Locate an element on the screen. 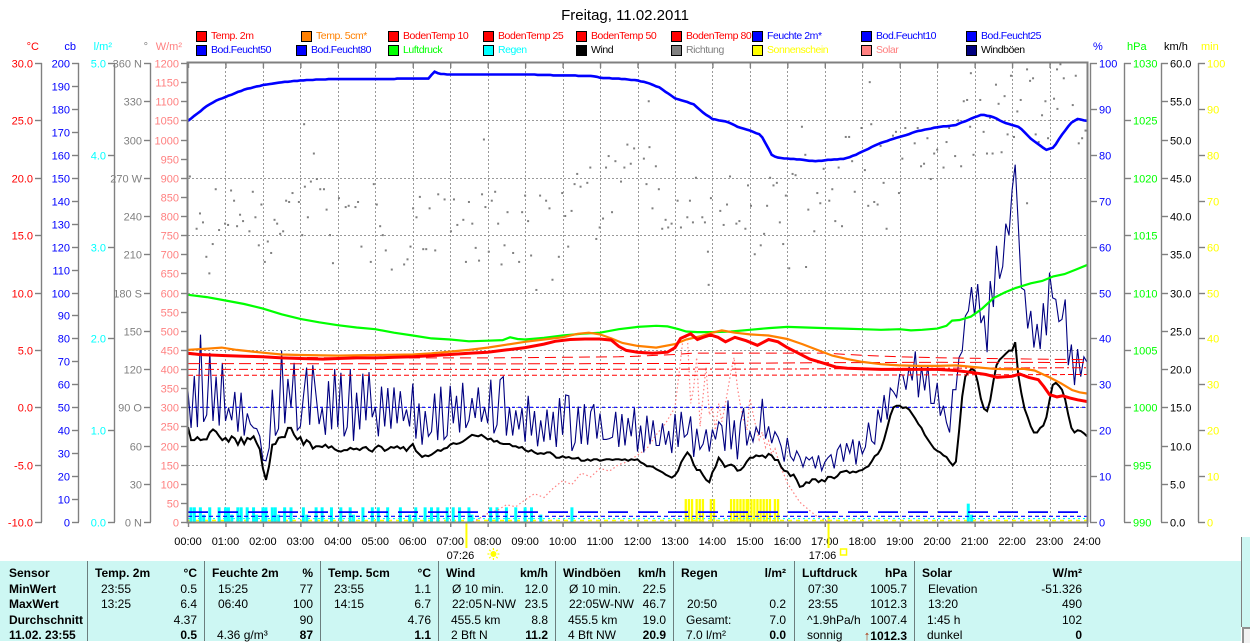  table-cell-value: 77 is located at coordinates (306, 588).